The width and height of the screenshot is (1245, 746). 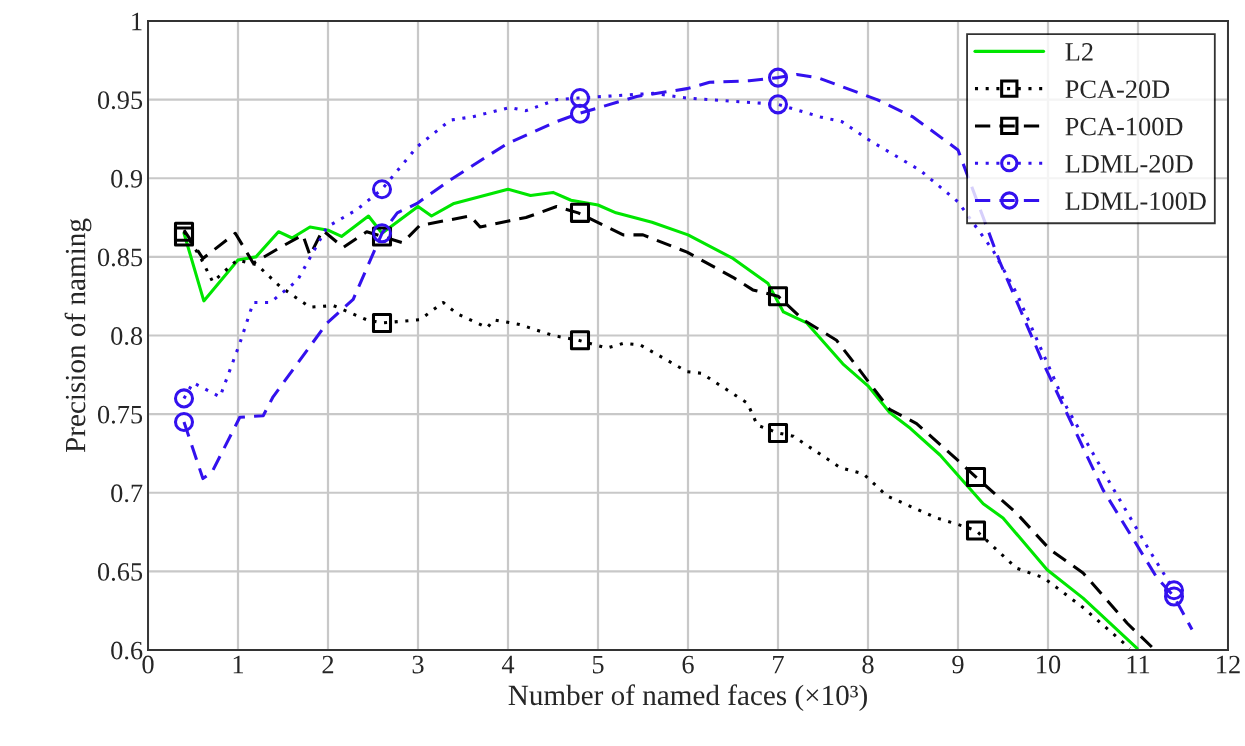 What do you see at coordinates (598, 664) in the screenshot?
I see `x-tick-label: 5` at bounding box center [598, 664].